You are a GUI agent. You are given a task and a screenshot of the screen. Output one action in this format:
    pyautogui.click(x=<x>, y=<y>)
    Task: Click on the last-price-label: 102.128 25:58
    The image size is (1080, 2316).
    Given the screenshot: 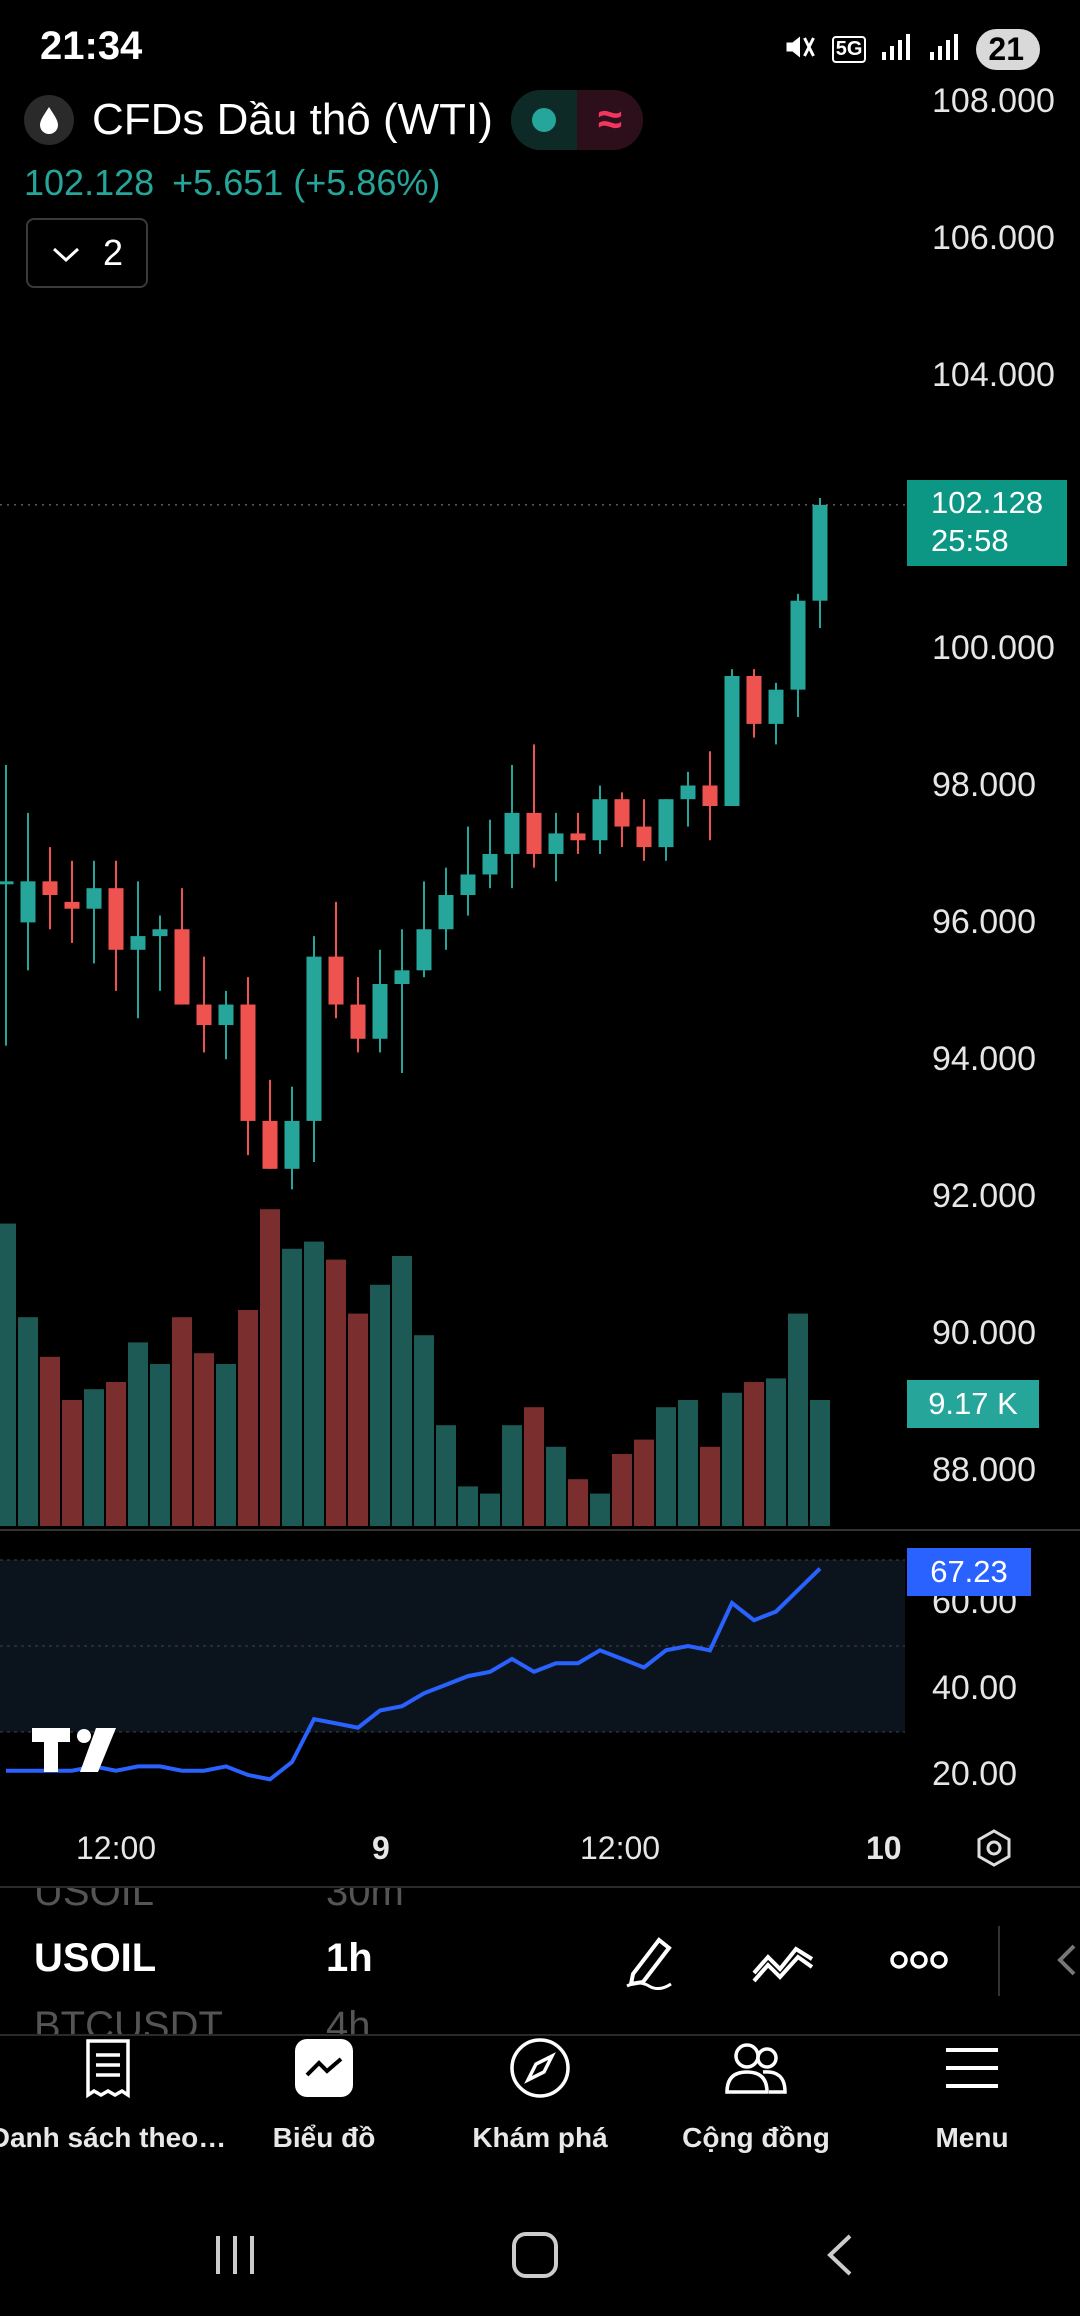 What is the action you would take?
    pyautogui.click(x=987, y=523)
    